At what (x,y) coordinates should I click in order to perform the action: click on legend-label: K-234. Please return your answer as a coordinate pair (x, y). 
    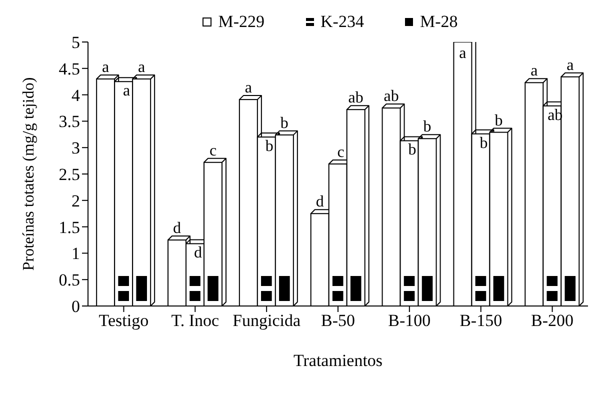
    Looking at the image, I should click on (342, 22).